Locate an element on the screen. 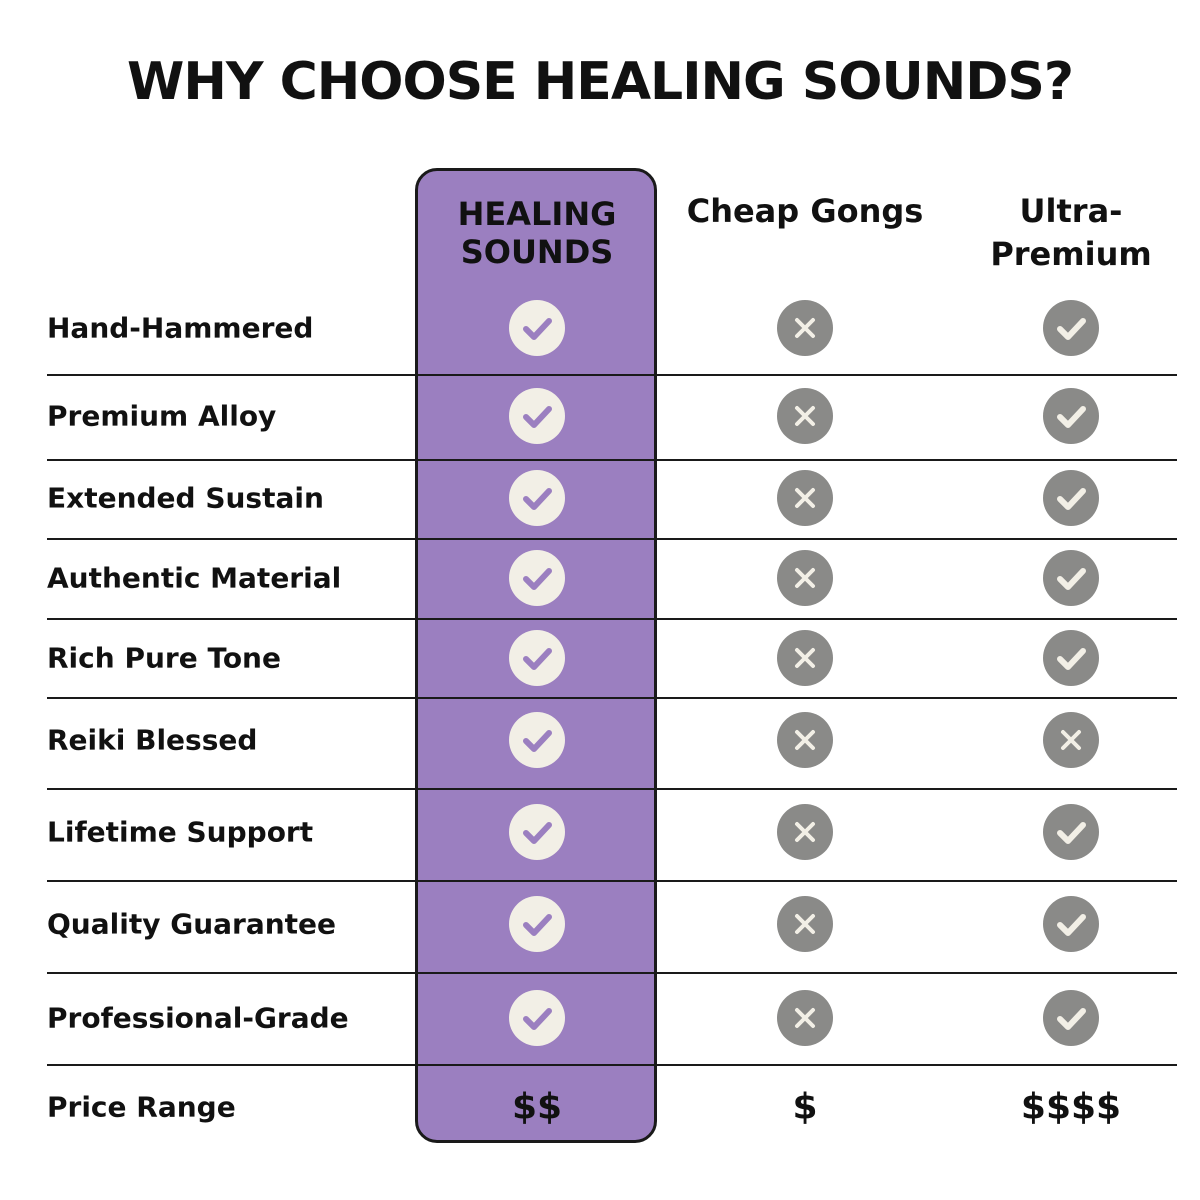 Image resolution: width=1200 pixels, height=1200 pixels. column-header-healing-sounds: HEALING SOUNDS is located at coordinates (537, 233).